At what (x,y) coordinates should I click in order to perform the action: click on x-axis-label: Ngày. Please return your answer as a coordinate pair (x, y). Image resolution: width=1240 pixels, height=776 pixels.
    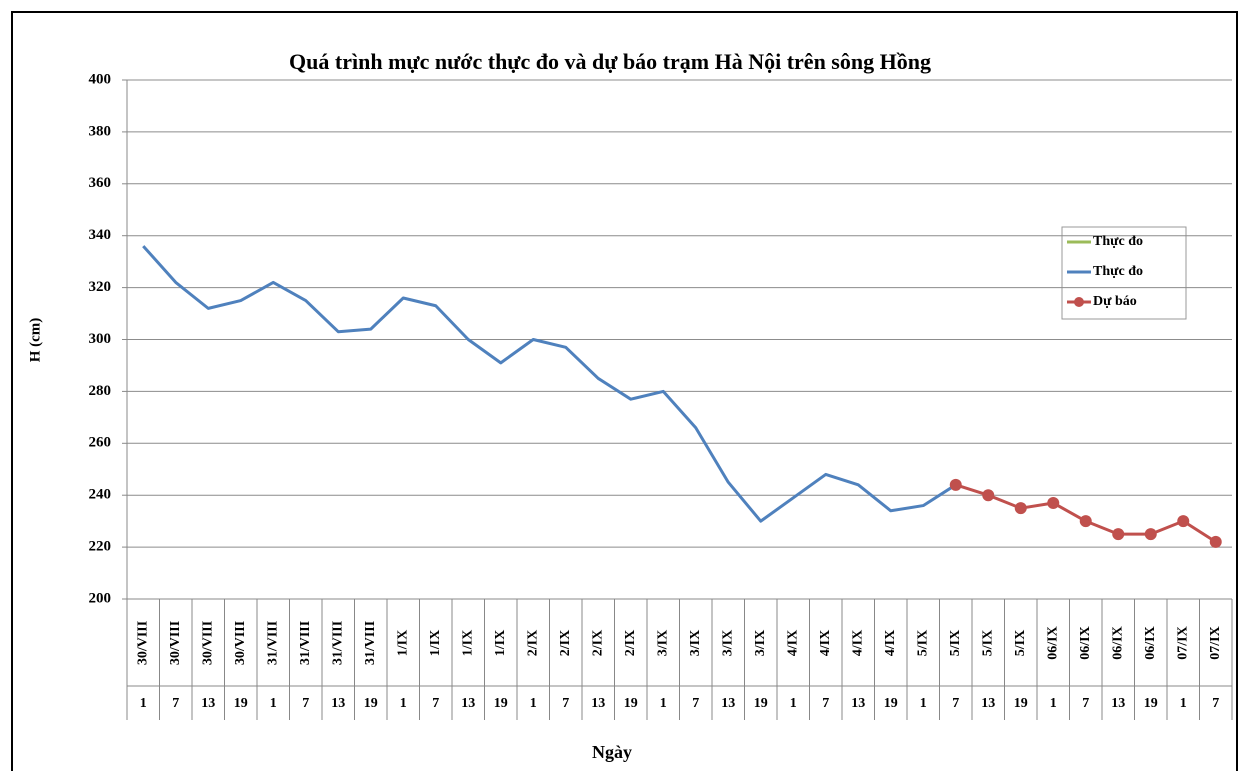
    Looking at the image, I should click on (612, 752).